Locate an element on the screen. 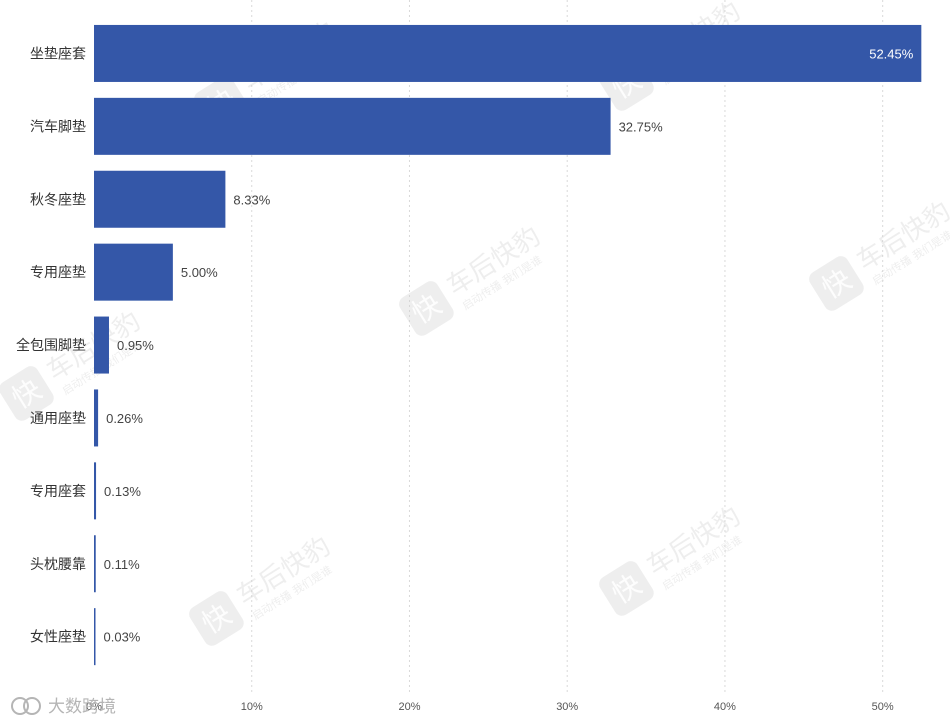 This screenshot has width=950, height=723. x-tick-label-1: 10% is located at coordinates (252, 707).